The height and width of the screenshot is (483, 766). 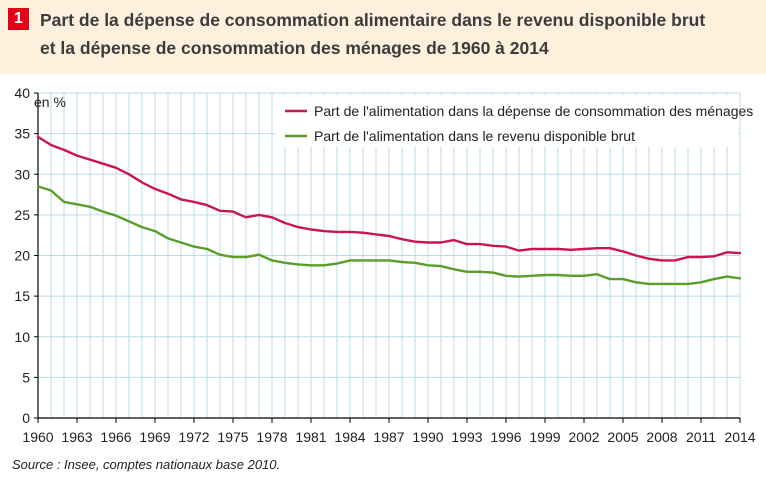 I want to click on x-tick-label: 1966, so click(x=115, y=437).